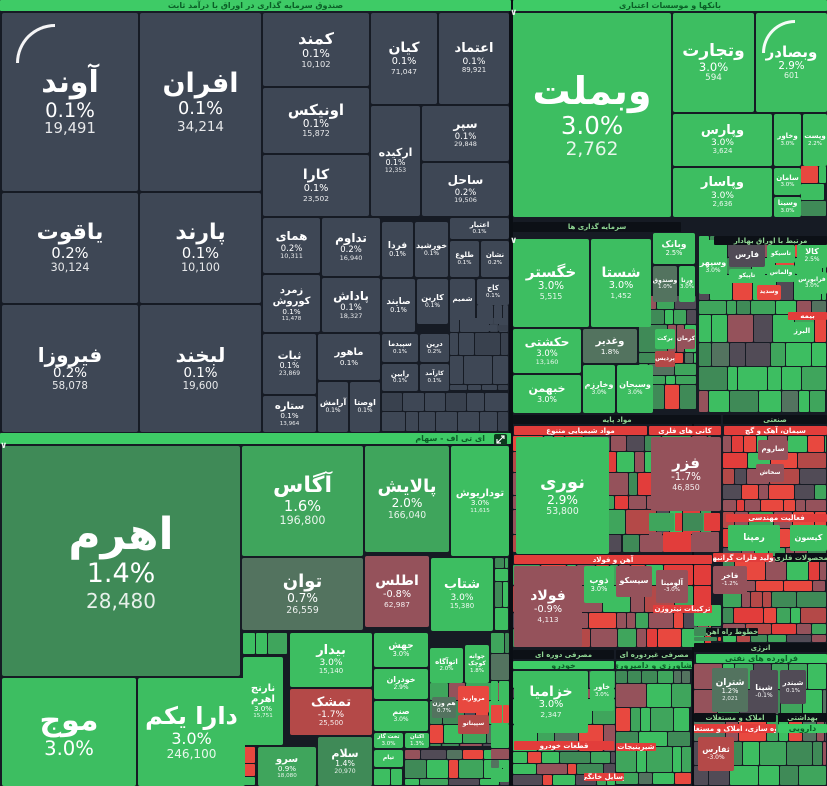  What do you see at coordinates (599, 389) in the screenshot?
I see `treemap-cell: وخارزم 3.0%` at bounding box center [599, 389].